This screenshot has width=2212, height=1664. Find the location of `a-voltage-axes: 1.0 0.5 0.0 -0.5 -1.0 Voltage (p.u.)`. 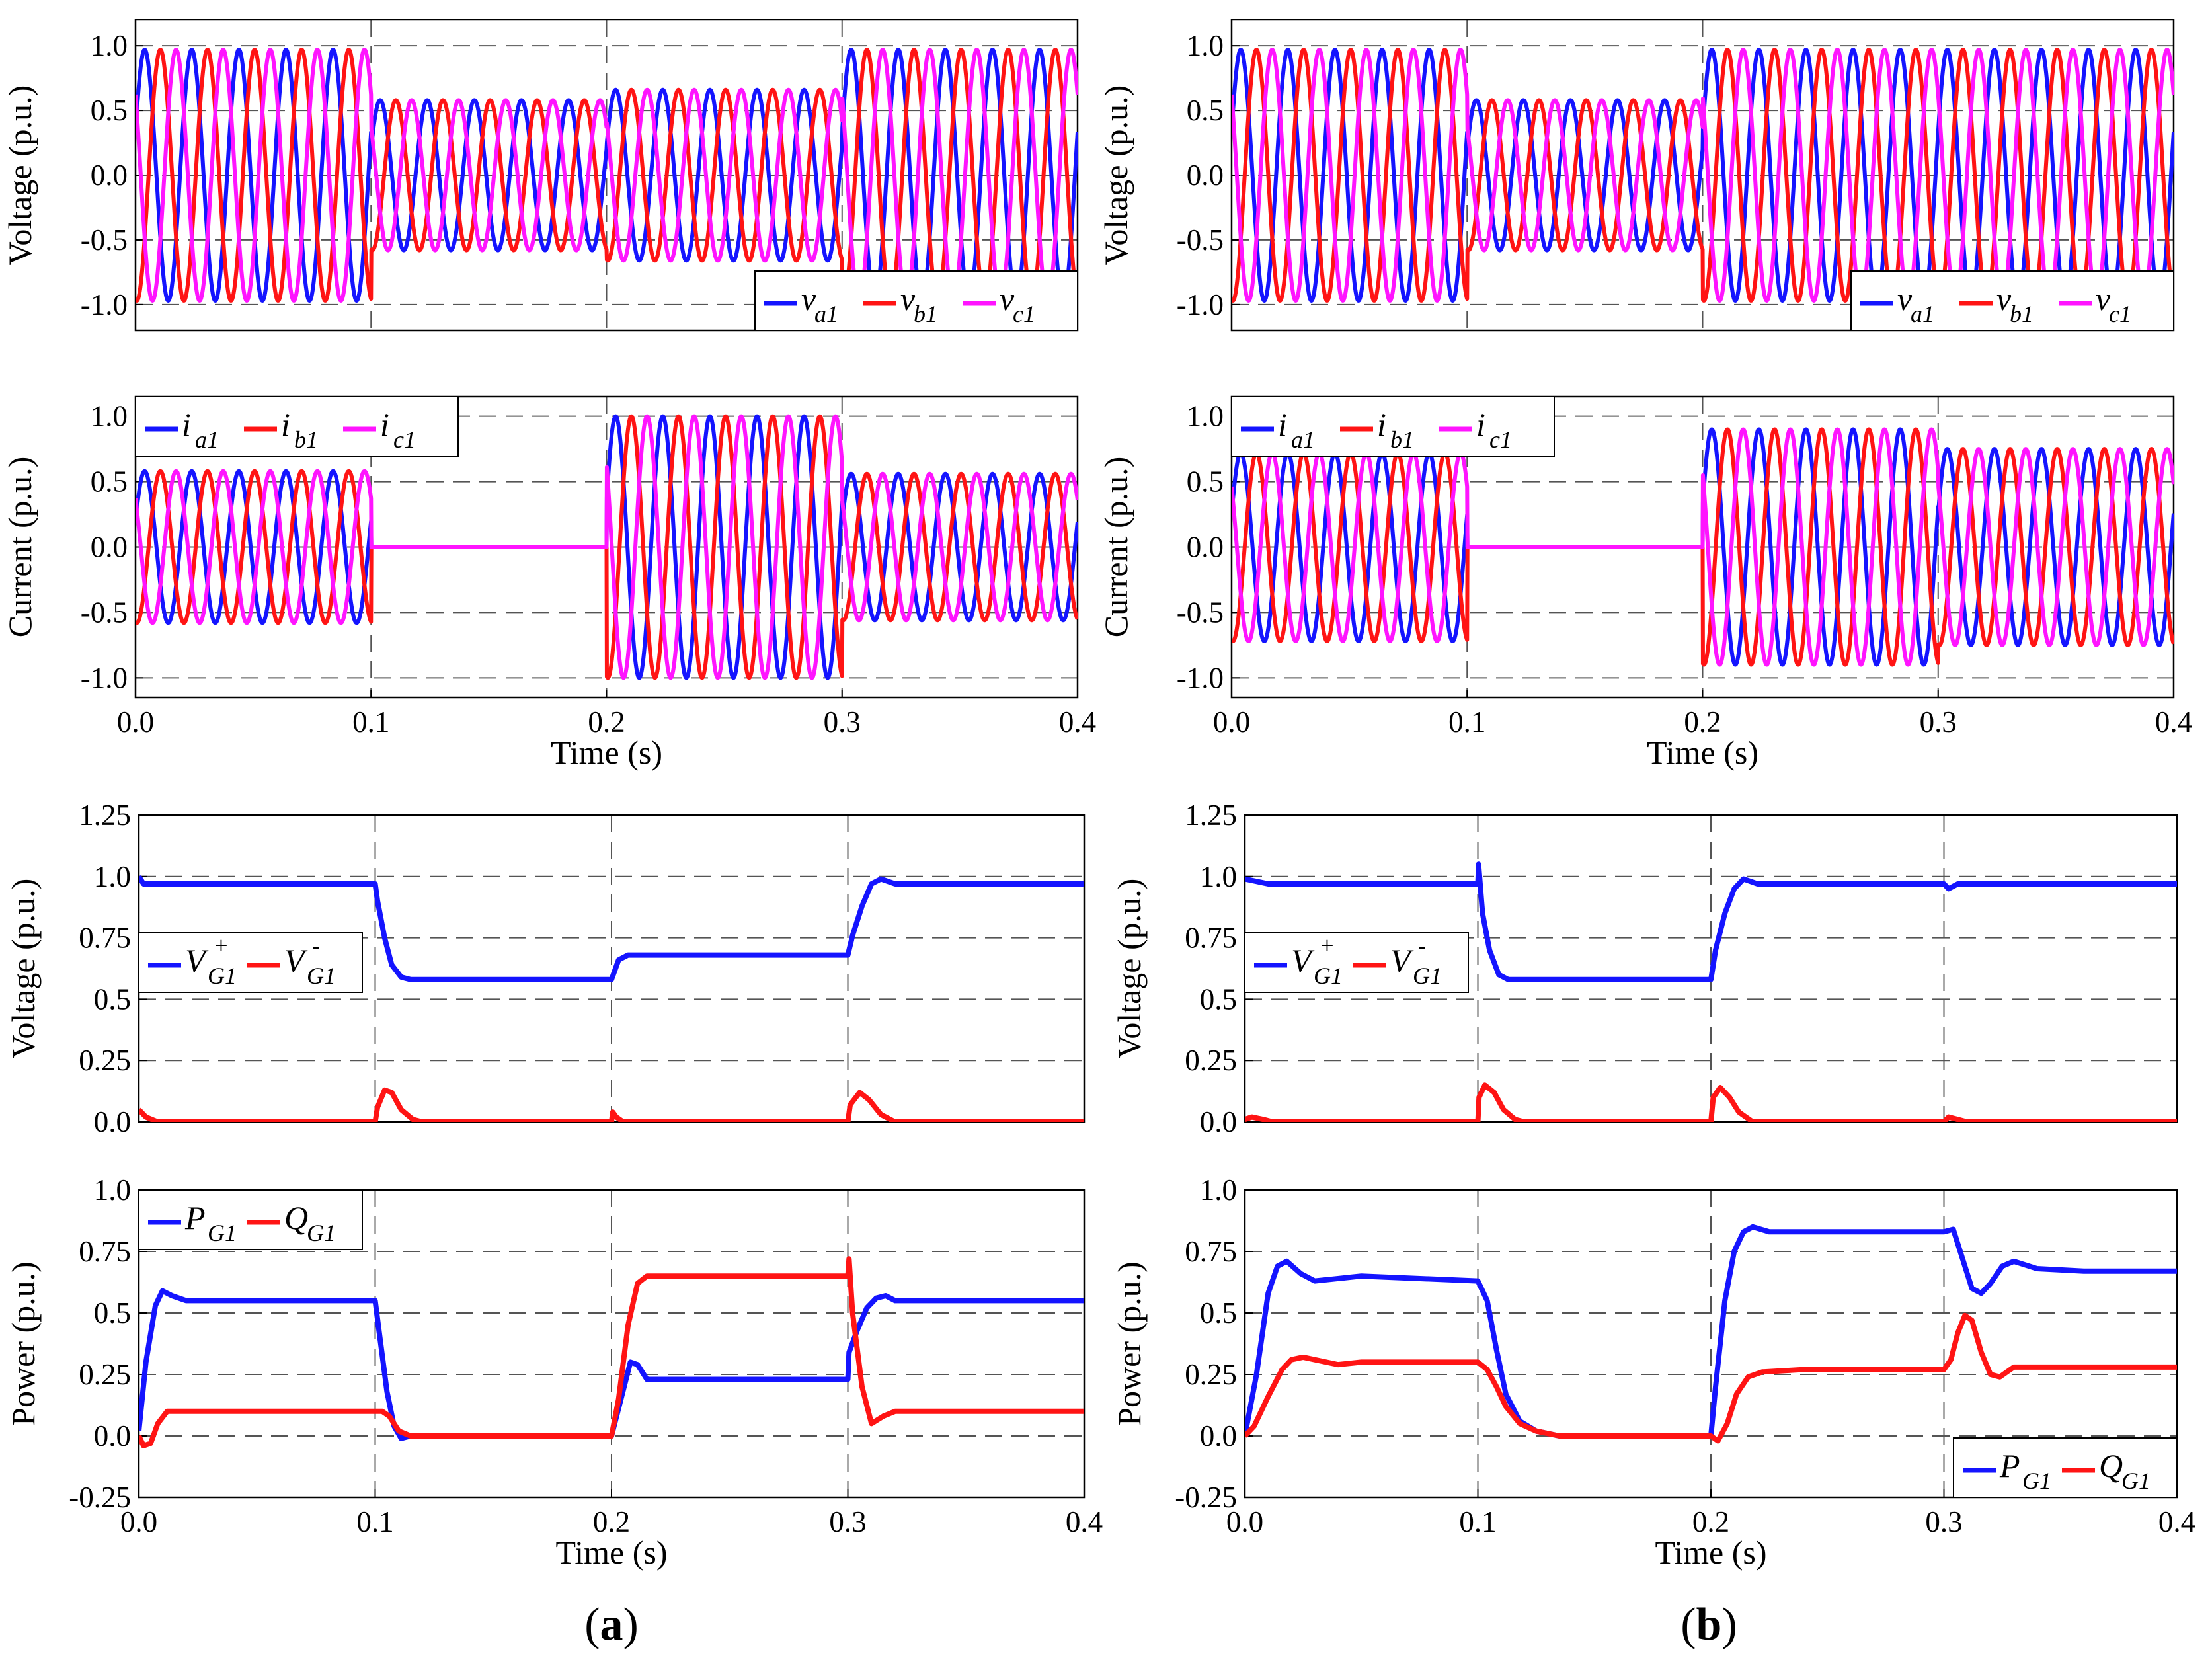

a-voltage-axes: 1.0 0.5 0.0 -0.5 -1.0 Voltage (p.u.) is located at coordinates (540, 175).